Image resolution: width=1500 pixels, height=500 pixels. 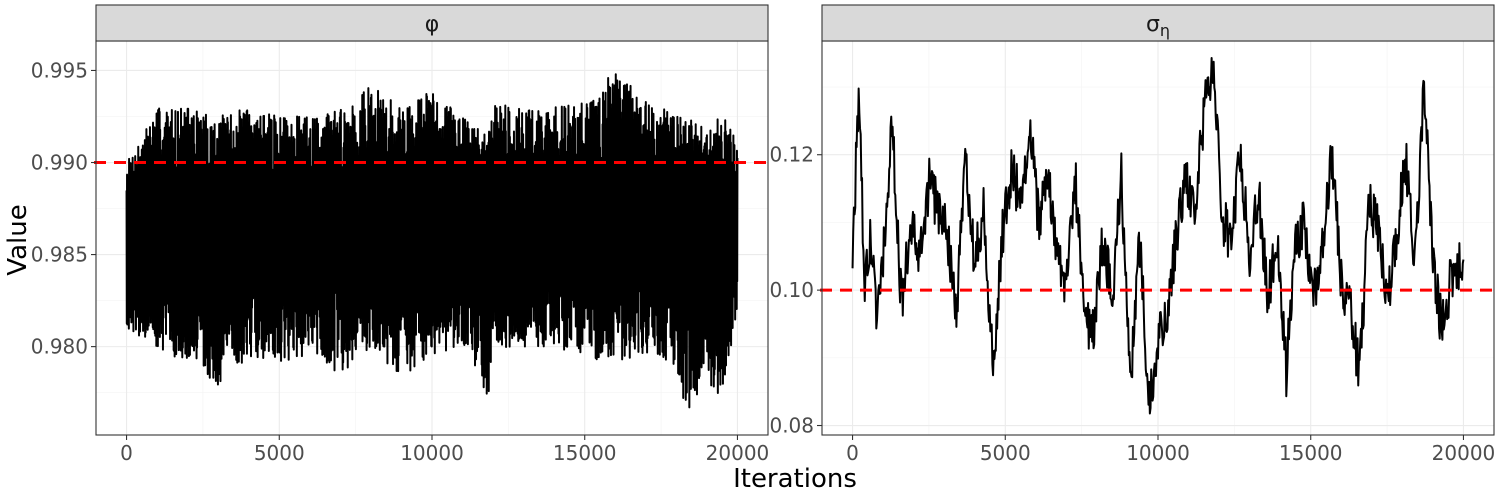 I want to click on y-tick-label: 0.10, so click(x=791, y=290).